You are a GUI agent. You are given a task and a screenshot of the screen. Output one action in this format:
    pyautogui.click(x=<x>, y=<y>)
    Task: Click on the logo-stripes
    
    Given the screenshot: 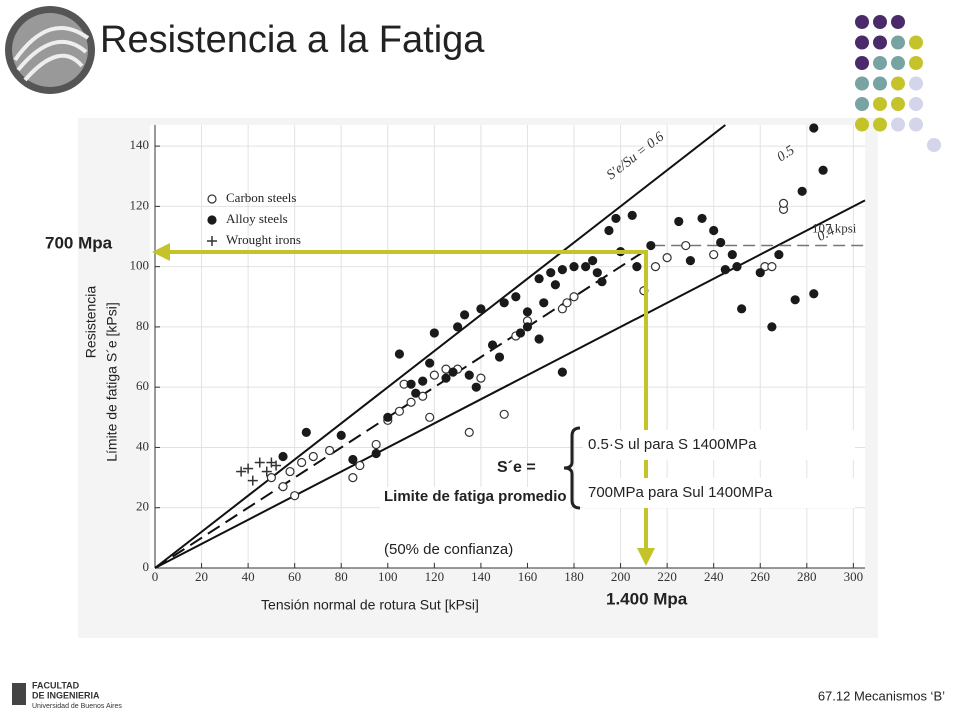 What is the action you would take?
    pyautogui.click(x=51, y=54)
    